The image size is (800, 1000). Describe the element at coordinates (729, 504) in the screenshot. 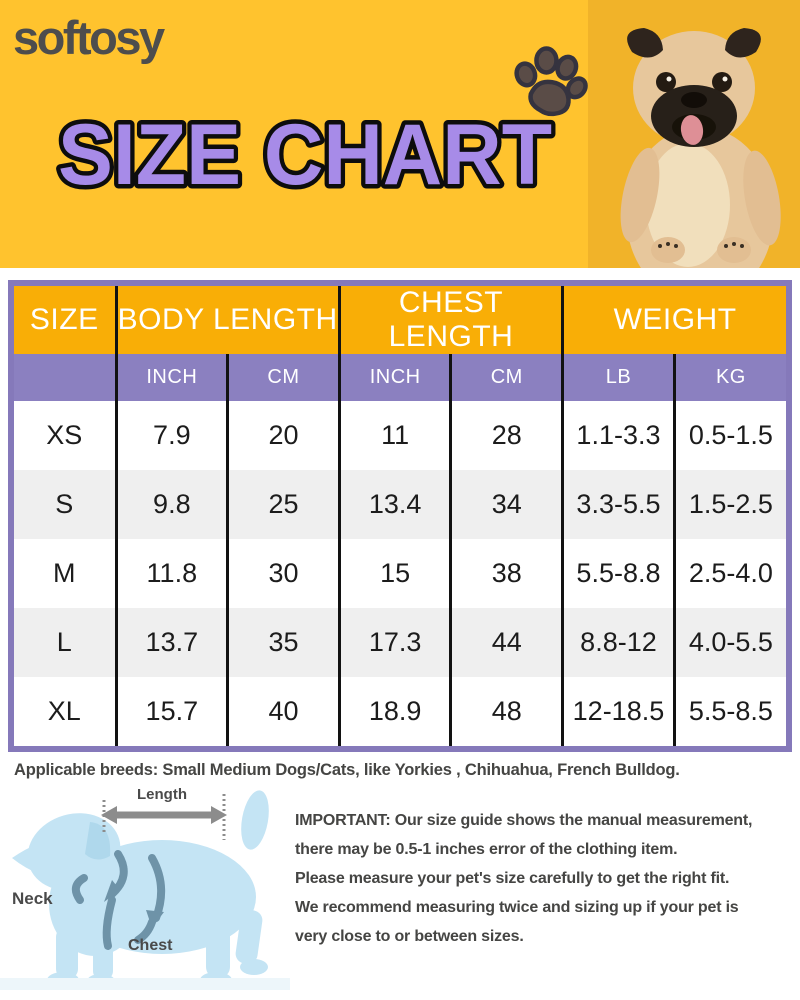

I see `value-cell: 1.5-2.5` at that location.